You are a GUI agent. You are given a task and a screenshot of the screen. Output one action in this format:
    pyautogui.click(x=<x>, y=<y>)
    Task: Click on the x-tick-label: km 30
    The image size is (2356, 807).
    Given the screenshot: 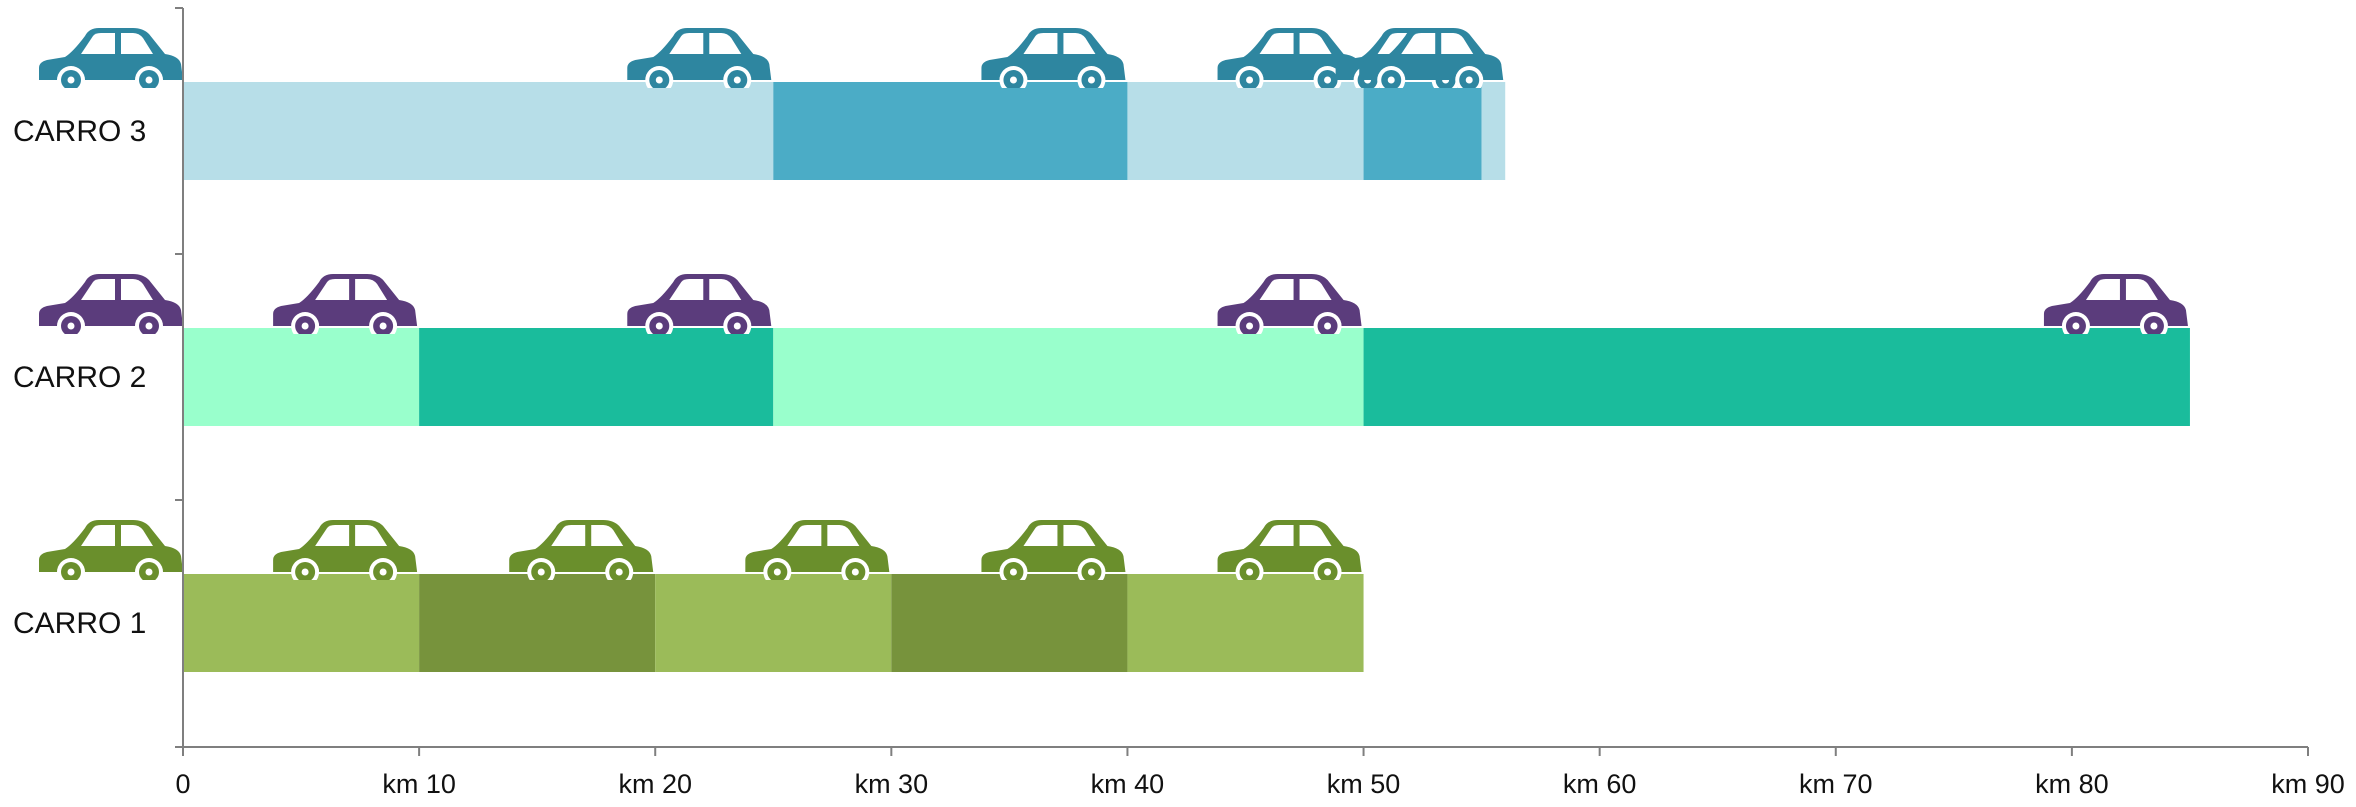 What is the action you would take?
    pyautogui.click(x=892, y=784)
    